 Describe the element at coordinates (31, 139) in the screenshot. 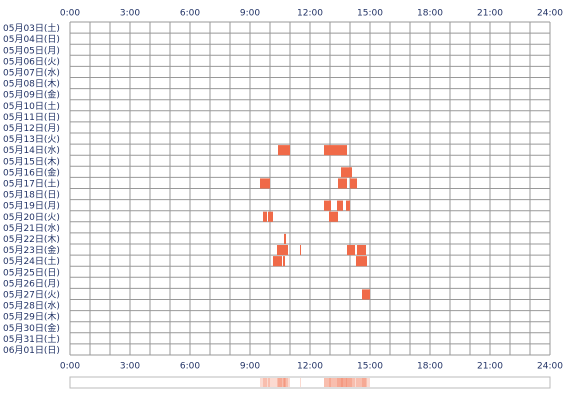

I see `row-label: 05月13日(火)` at that location.